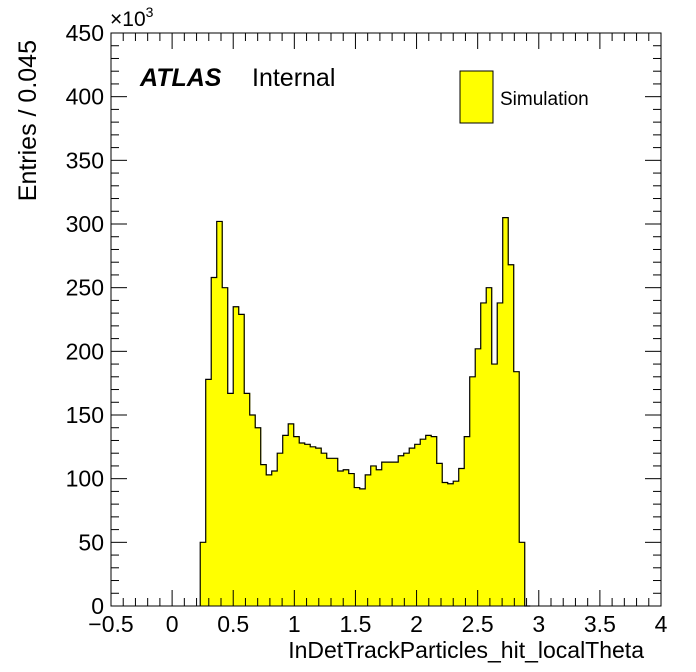  I want to click on x-axis-label: InDetTrackParticles_hit_localTheta, so click(466, 650).